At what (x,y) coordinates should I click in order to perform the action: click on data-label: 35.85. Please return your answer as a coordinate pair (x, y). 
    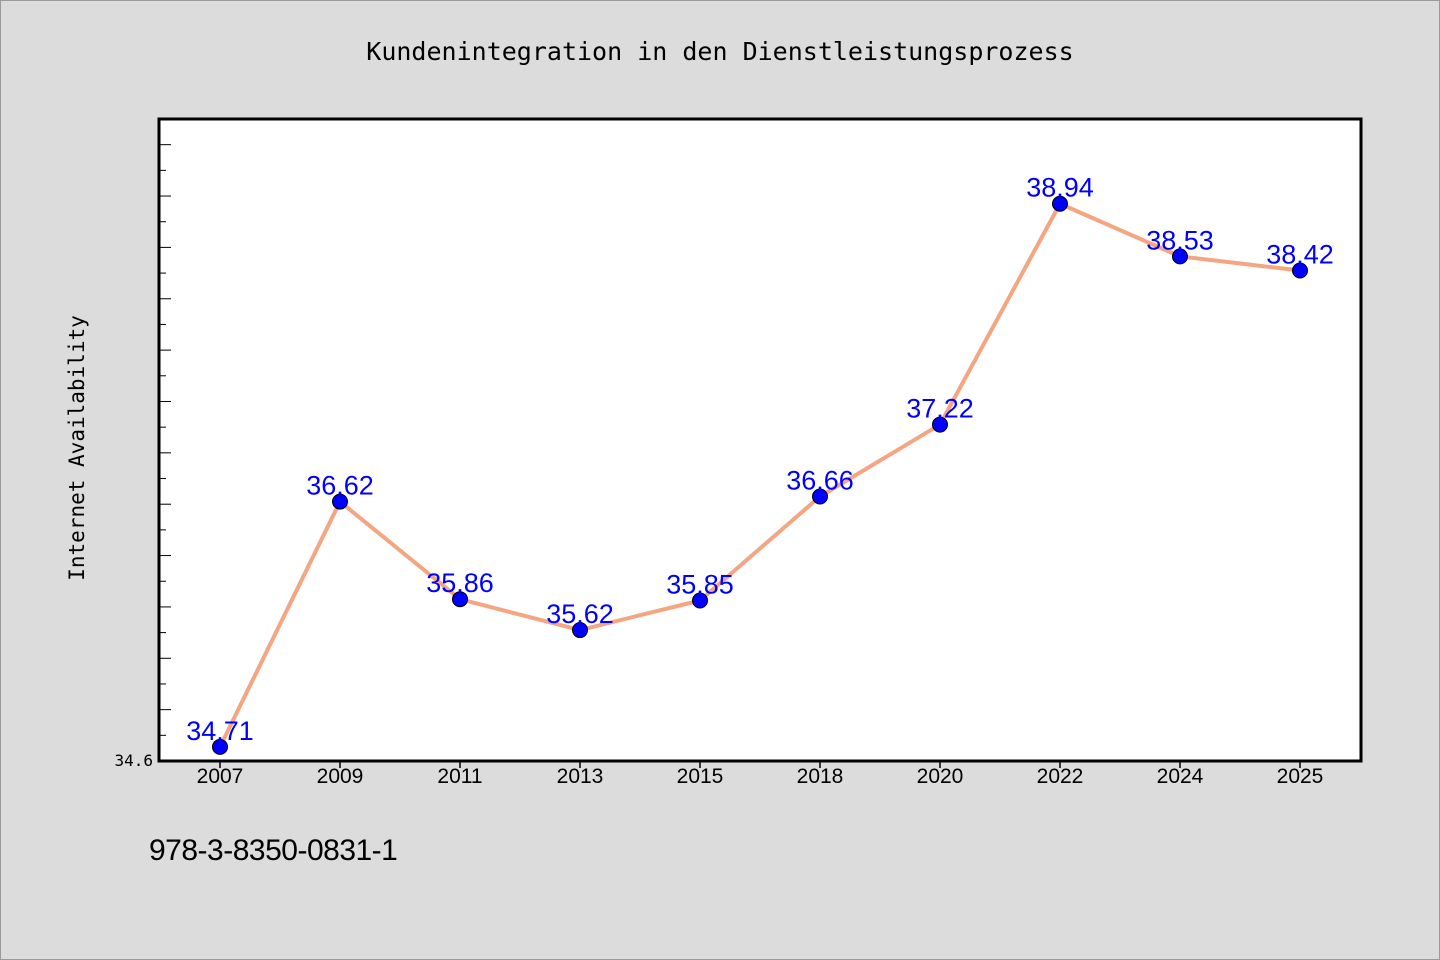
    Looking at the image, I should click on (700, 585).